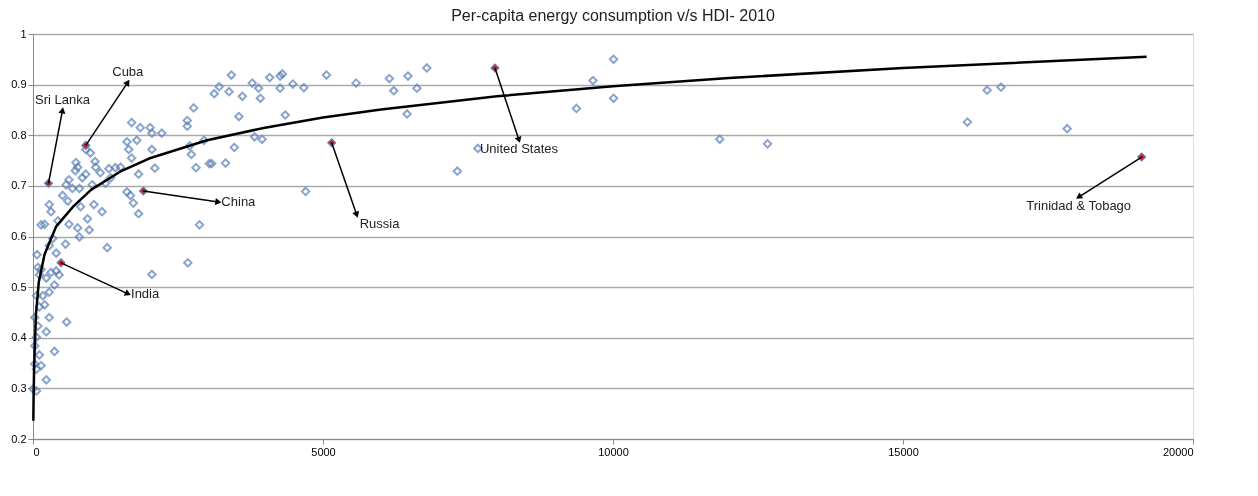 This screenshot has height=496, width=1258. Describe the element at coordinates (145, 293) in the screenshot. I see `annotation: India` at that location.